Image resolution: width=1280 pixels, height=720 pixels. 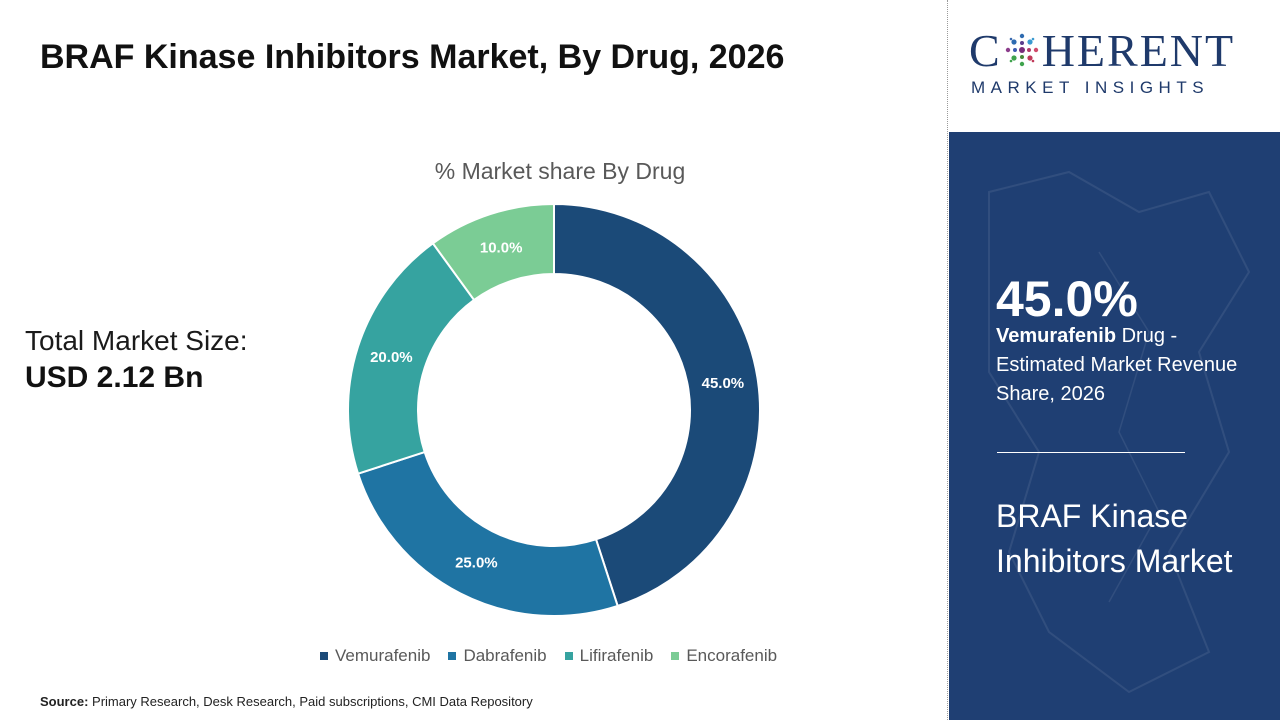 What do you see at coordinates (1114, 538) in the screenshot?
I see `market-name: BRAF Kinase Inhibitors Market` at bounding box center [1114, 538].